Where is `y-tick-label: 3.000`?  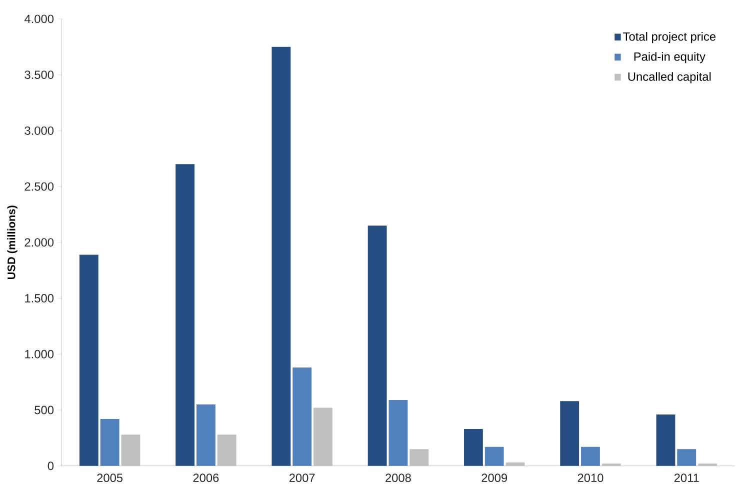
y-tick-label: 3.000 is located at coordinates (39, 130).